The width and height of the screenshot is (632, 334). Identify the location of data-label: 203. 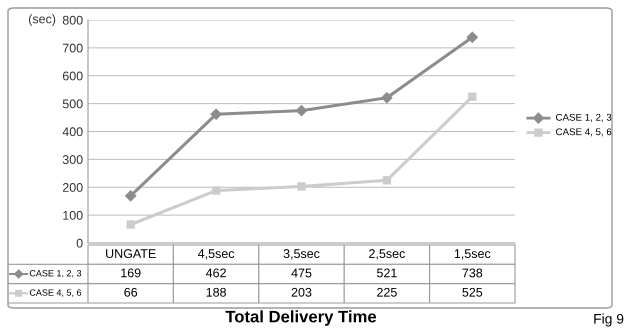
(302, 292).